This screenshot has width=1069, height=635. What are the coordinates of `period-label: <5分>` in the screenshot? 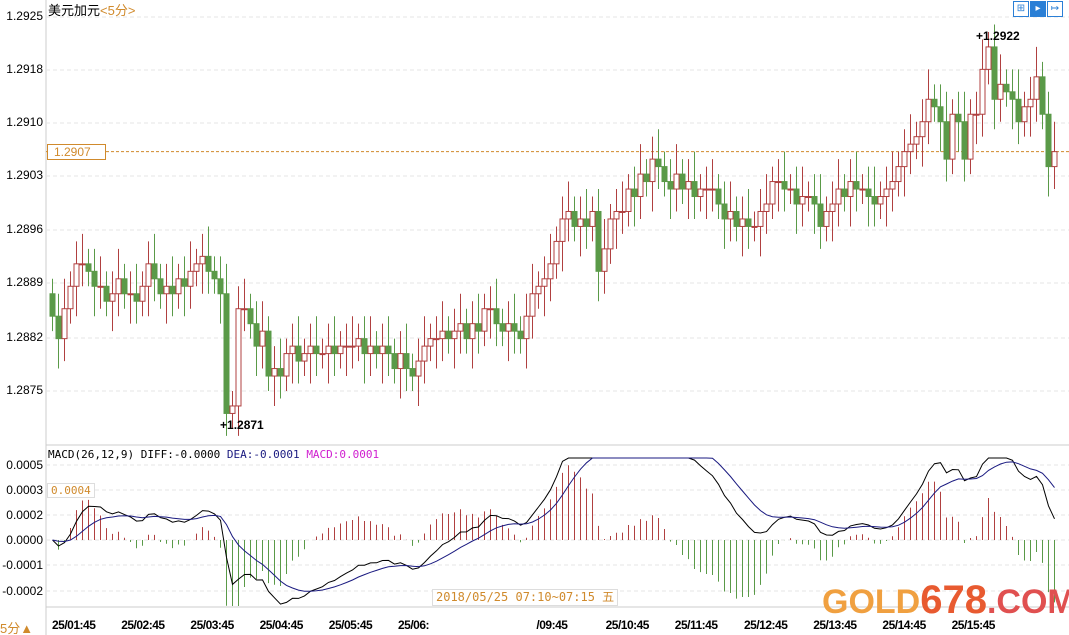 It's located at (118, 10).